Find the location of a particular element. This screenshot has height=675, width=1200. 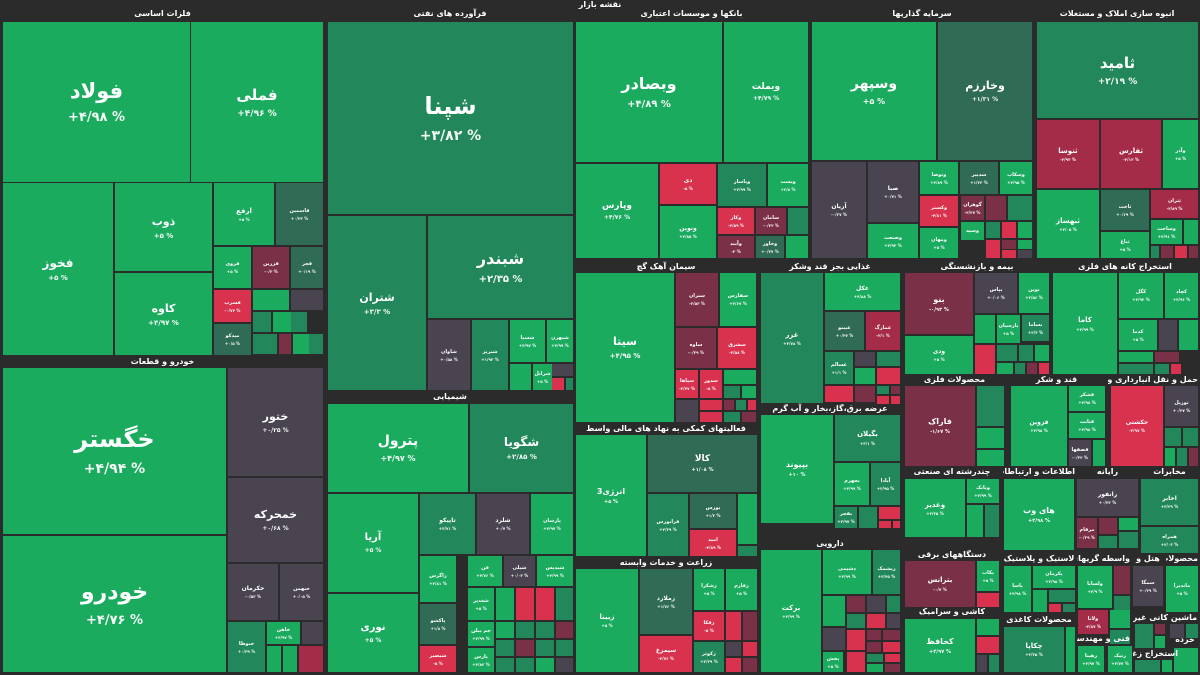

stock-tile-sefars: سفارس +۴/۶۷ % is located at coordinates (738, 299).